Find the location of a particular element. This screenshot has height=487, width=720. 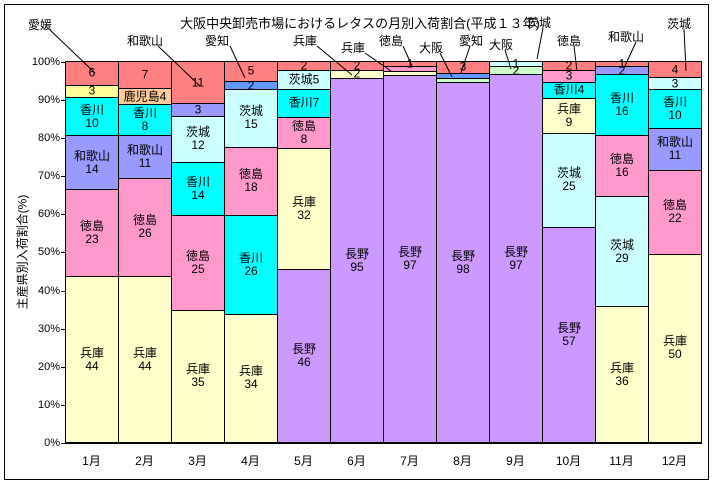

x-axis-label: 6月 is located at coordinates (356, 461).